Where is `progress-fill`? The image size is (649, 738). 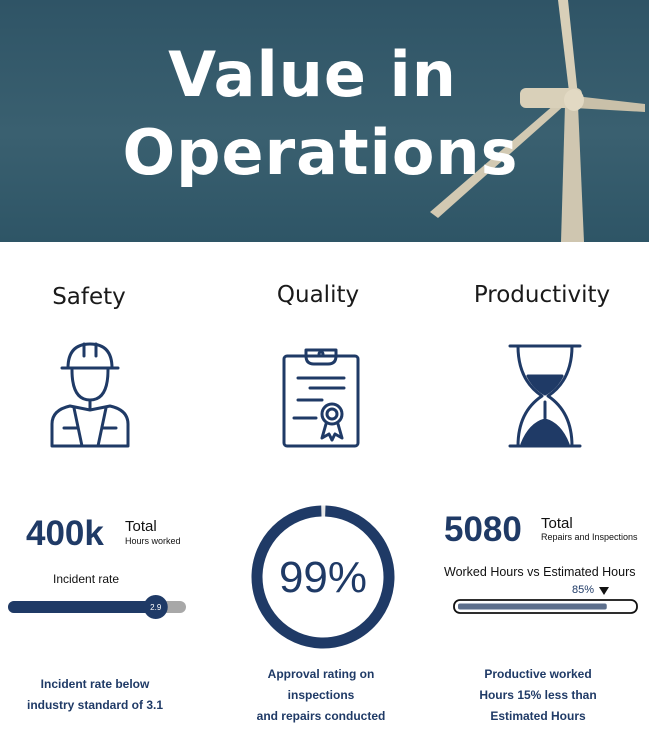 progress-fill is located at coordinates (532, 606).